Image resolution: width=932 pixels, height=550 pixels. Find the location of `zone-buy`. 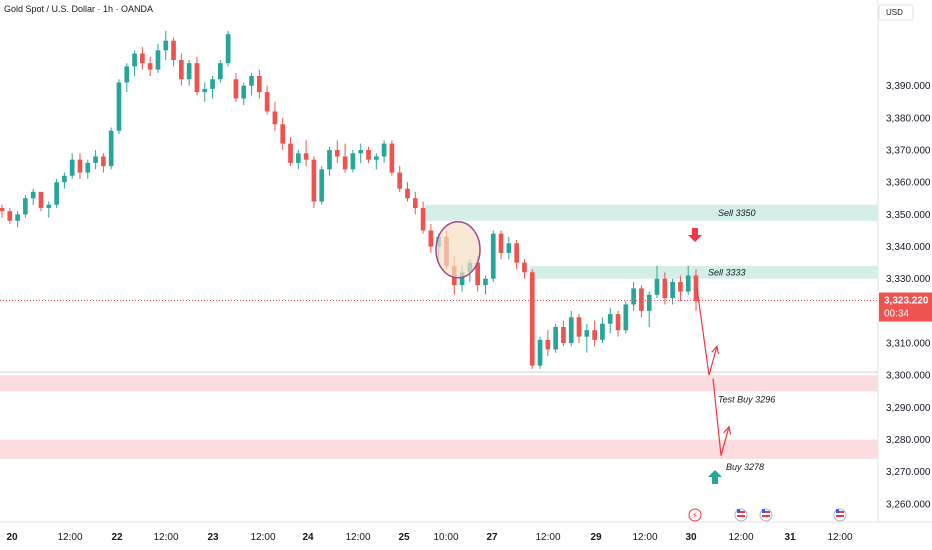

zone-buy is located at coordinates (439, 383).